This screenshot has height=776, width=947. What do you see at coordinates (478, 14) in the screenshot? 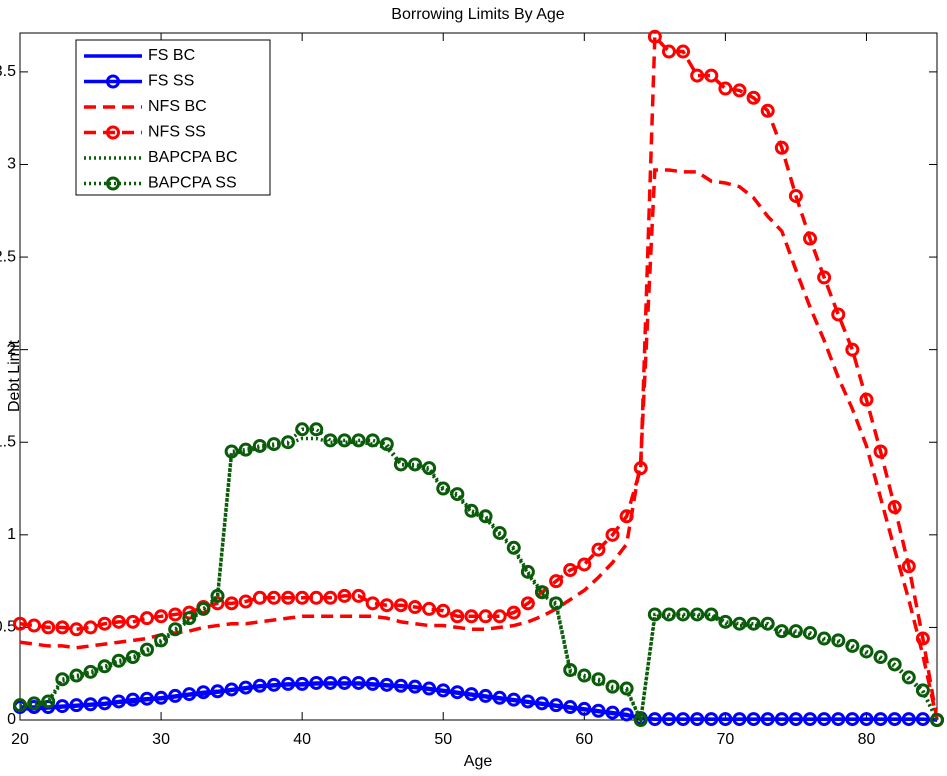
I see `chart-title: Borrowing Limits By Age` at bounding box center [478, 14].